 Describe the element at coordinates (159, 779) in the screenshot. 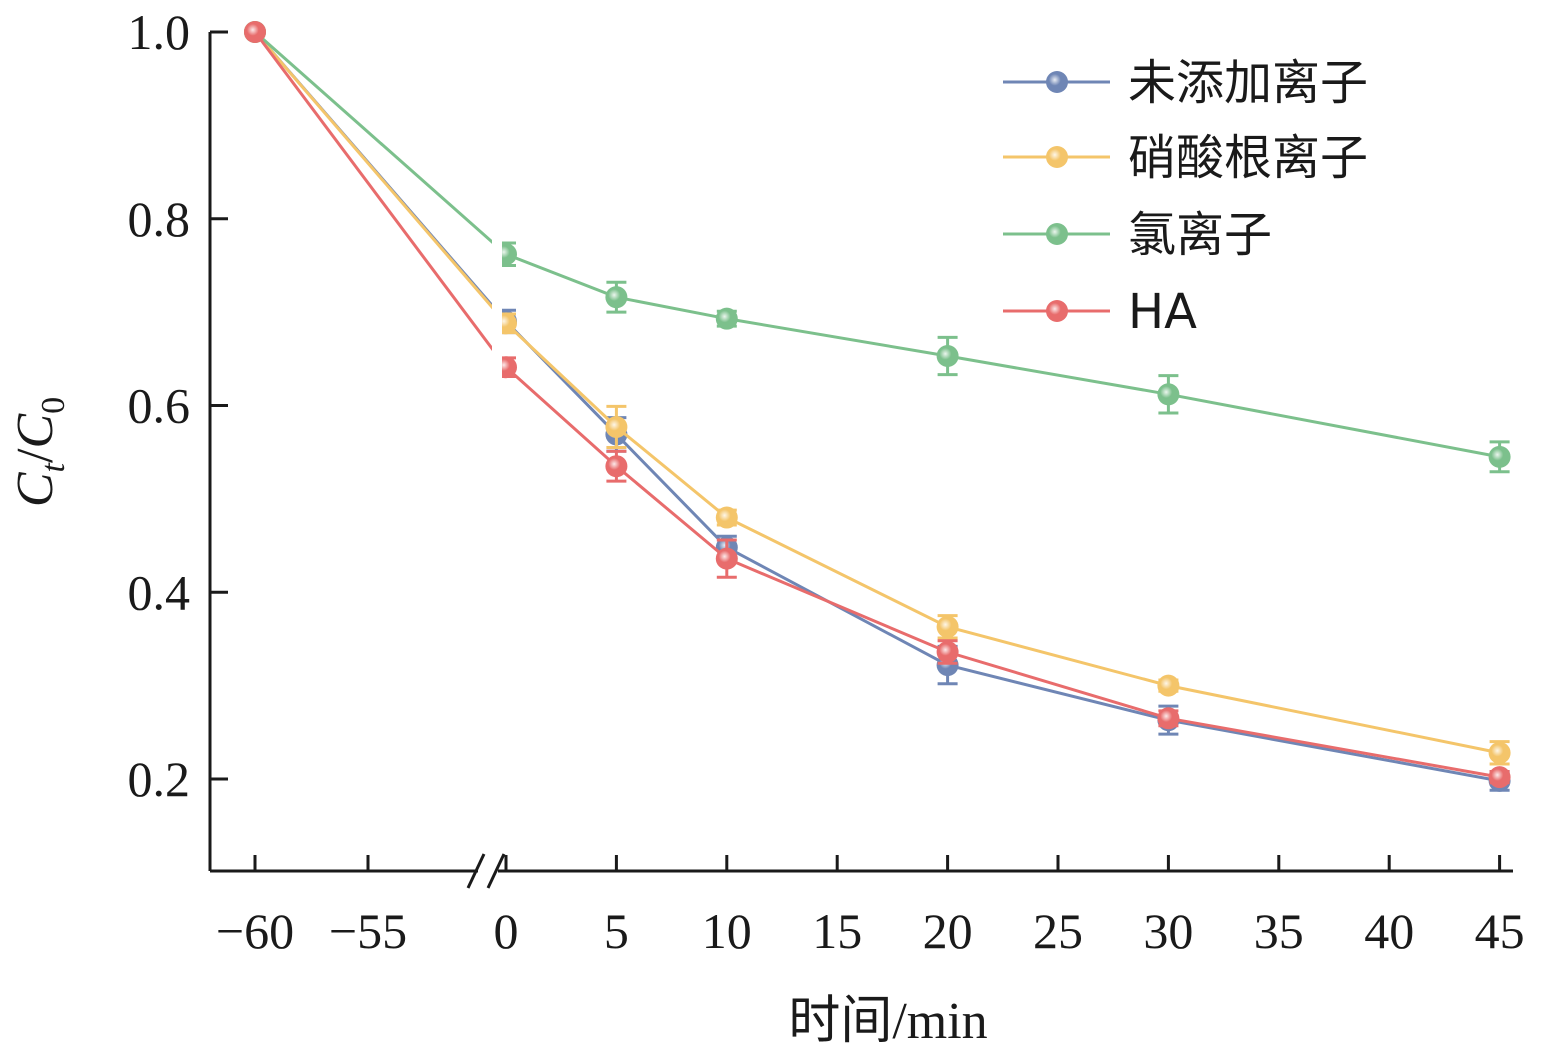

I see `y-tick-label: 0.2` at that location.